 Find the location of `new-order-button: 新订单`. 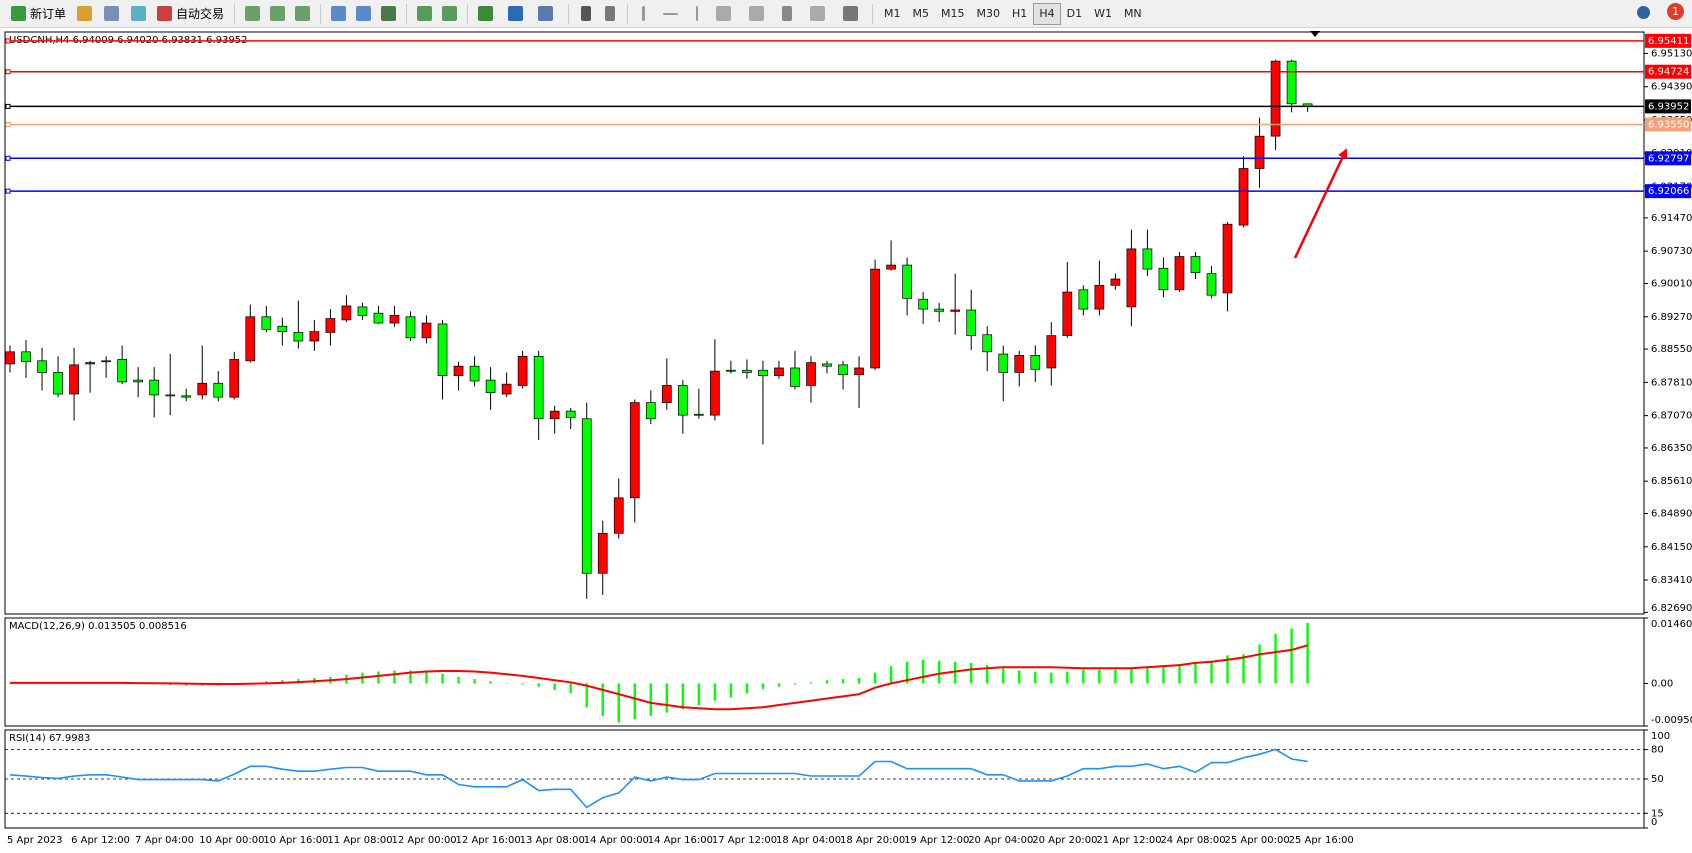

new-order-button: 新订单 is located at coordinates (38, 14).